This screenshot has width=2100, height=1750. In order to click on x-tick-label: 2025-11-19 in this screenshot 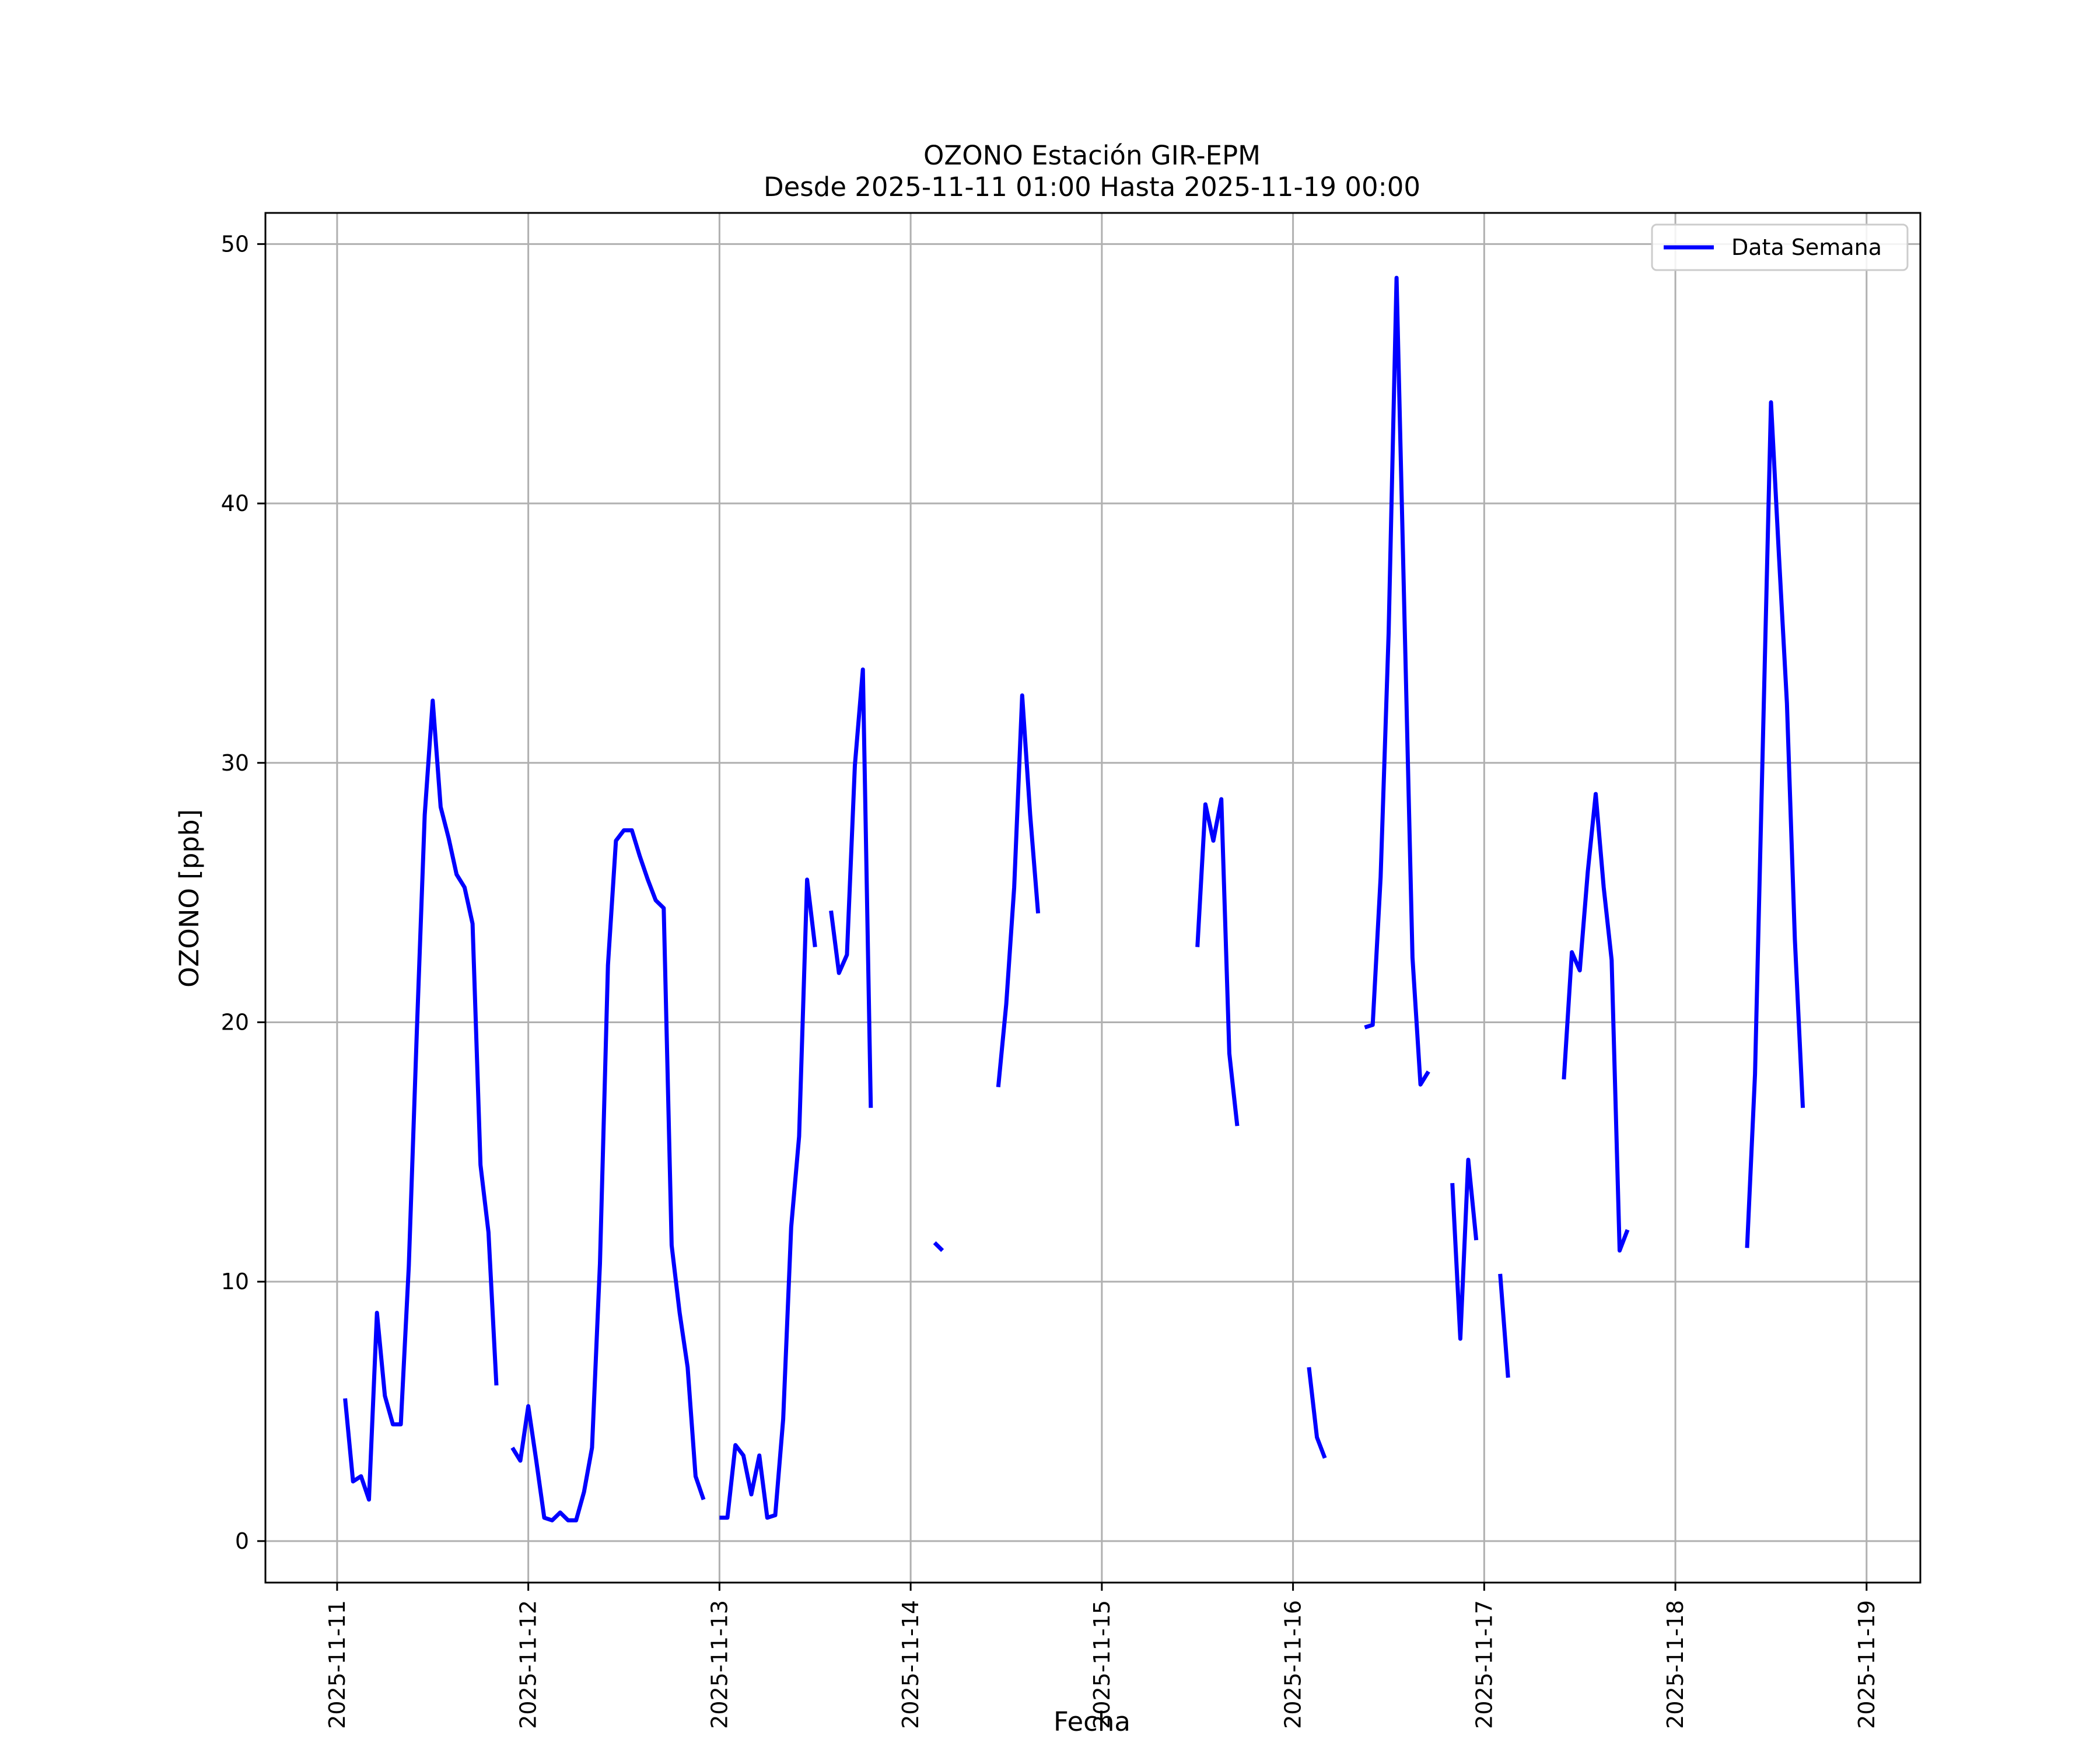, I will do `click(1867, 1664)`.